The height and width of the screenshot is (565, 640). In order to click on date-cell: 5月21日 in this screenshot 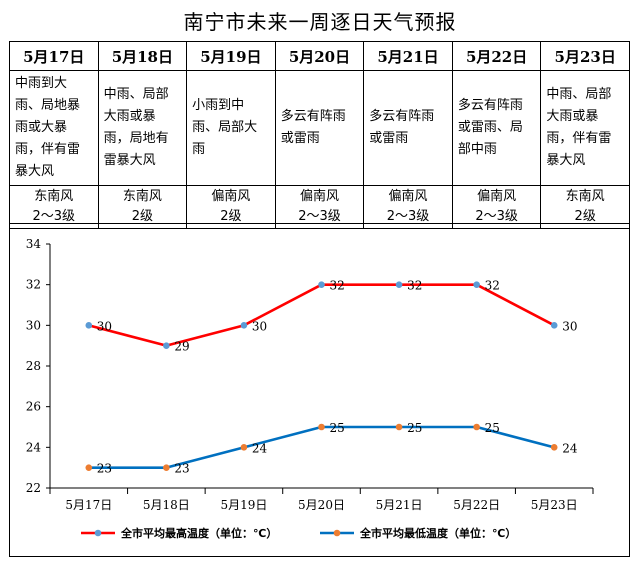, I will do `click(408, 56)`.